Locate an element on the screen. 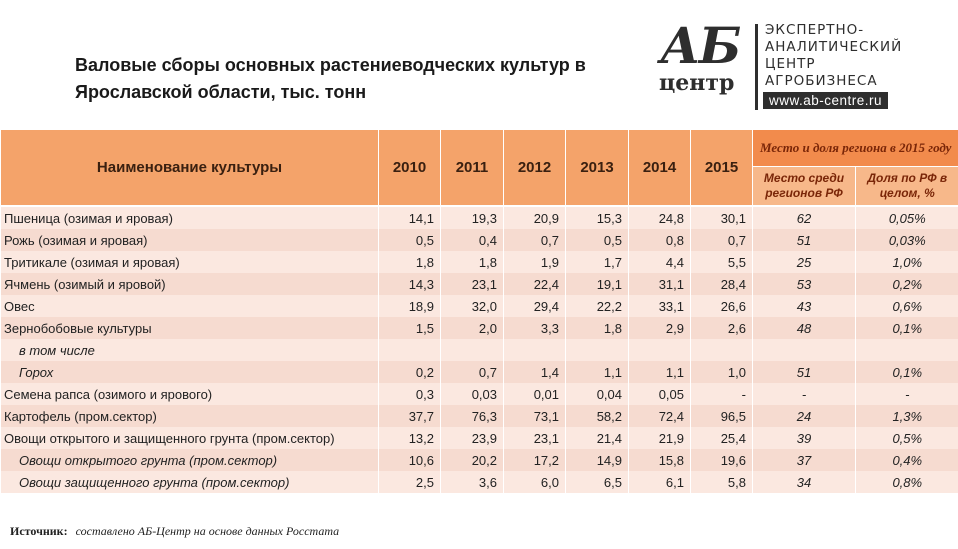 This screenshot has height=549, width=958. cell: 2,0 is located at coordinates (472, 328).